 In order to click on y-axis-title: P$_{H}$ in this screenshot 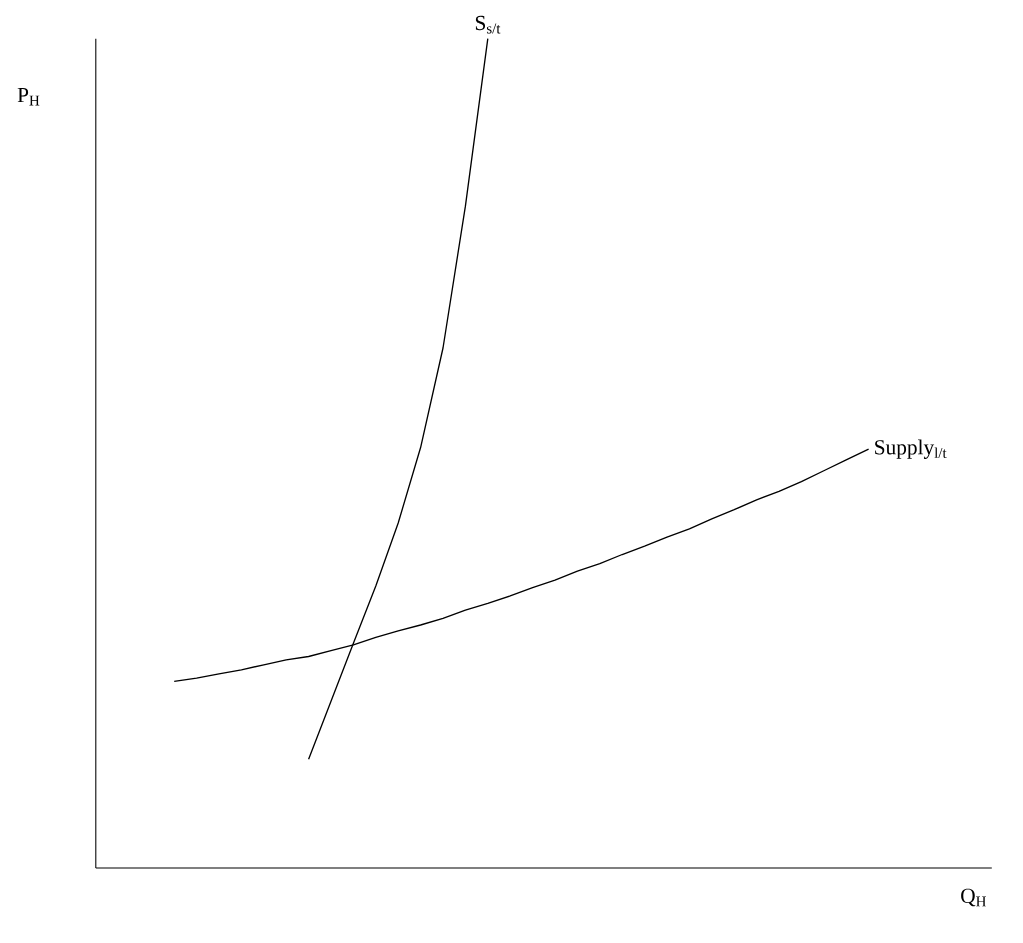, I will do `click(28, 97)`.